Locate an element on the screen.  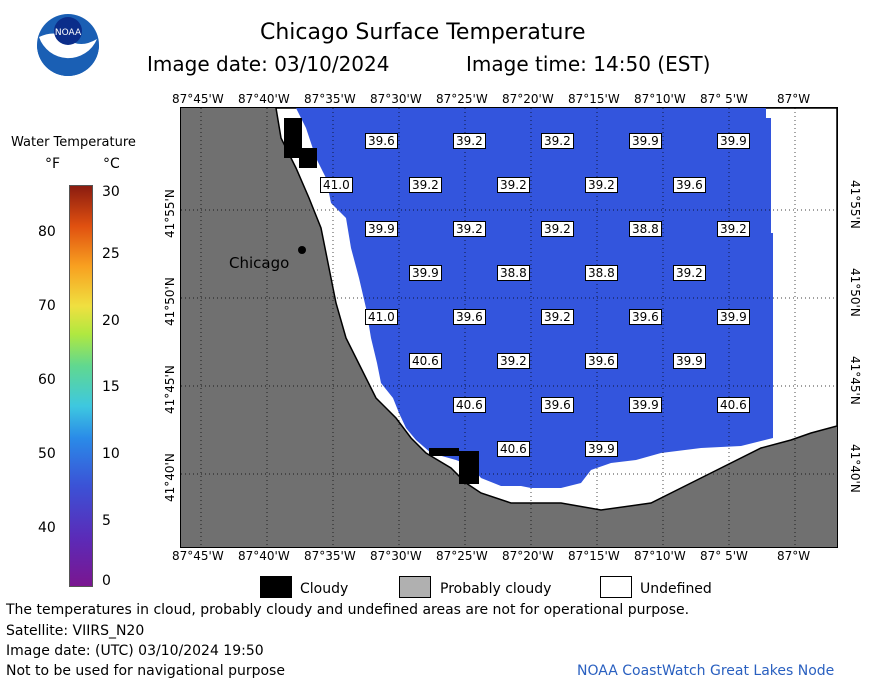
colorbar-c-tick: 0 is located at coordinates (106, 581).